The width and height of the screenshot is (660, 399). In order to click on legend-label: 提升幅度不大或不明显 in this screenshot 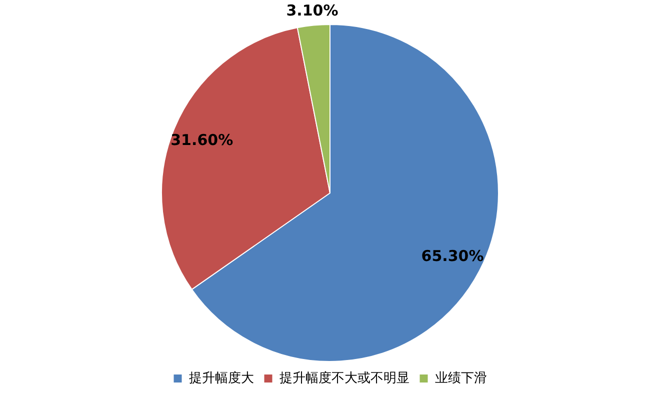, I will do `click(344, 378)`.